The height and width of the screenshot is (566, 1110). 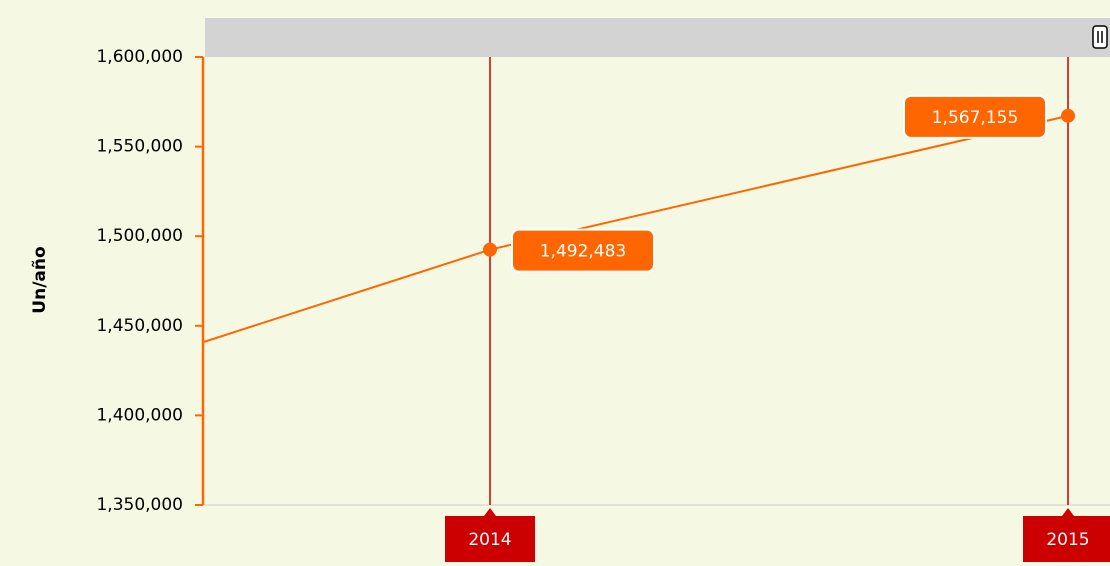 What do you see at coordinates (1067, 540) in the screenshot?
I see `x-tick-label: 2015` at bounding box center [1067, 540].